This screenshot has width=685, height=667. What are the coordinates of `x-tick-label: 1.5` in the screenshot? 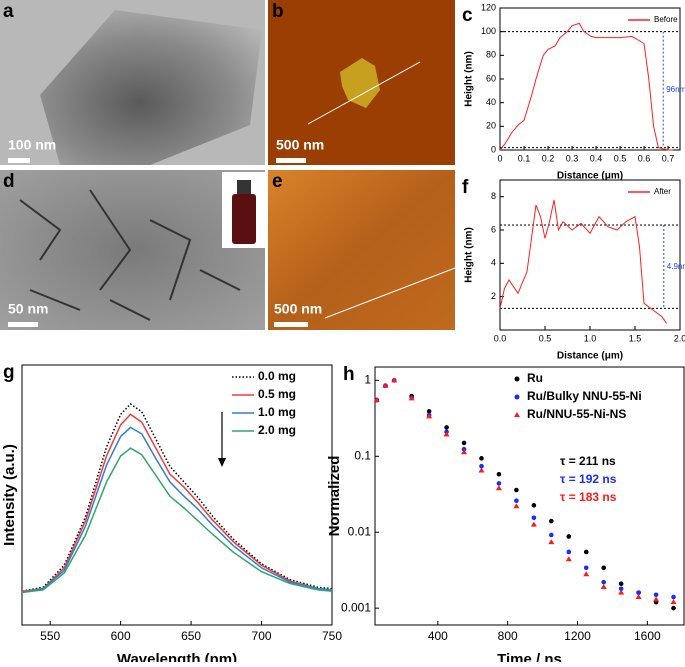 It's located at (635, 338).